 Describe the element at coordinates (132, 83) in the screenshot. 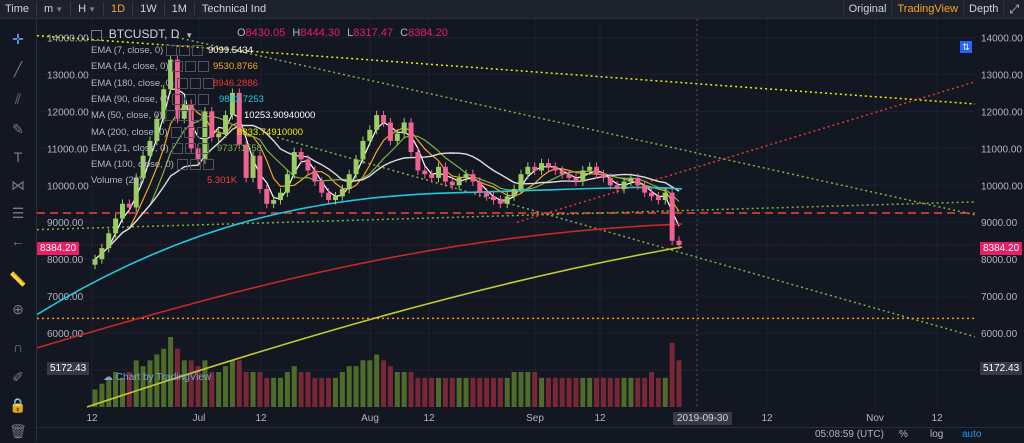

I see `indicator-name: EMA (180, close, 0)` at that location.